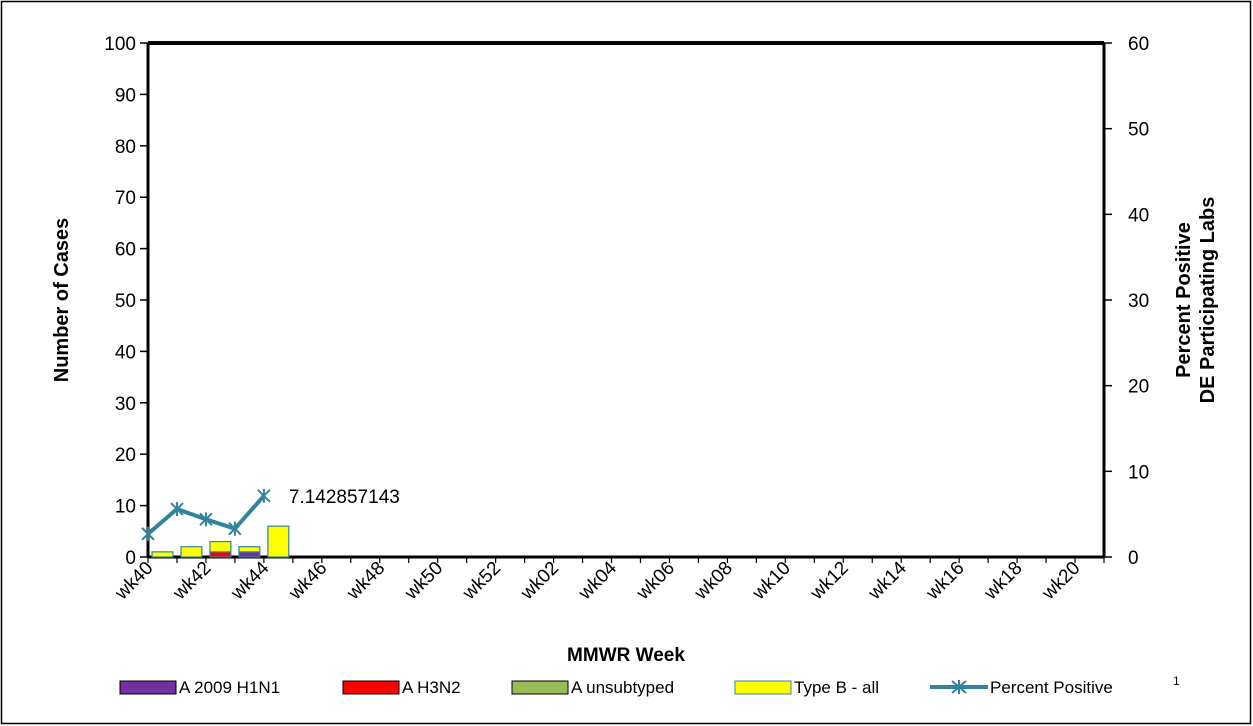  What do you see at coordinates (125, 95) in the screenshot?
I see `y-tick-label: 90` at bounding box center [125, 95].